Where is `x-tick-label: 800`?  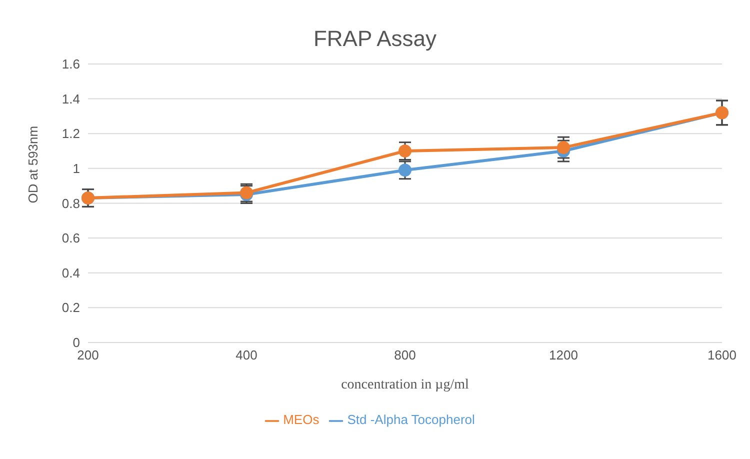 x-tick-label: 800 is located at coordinates (405, 355).